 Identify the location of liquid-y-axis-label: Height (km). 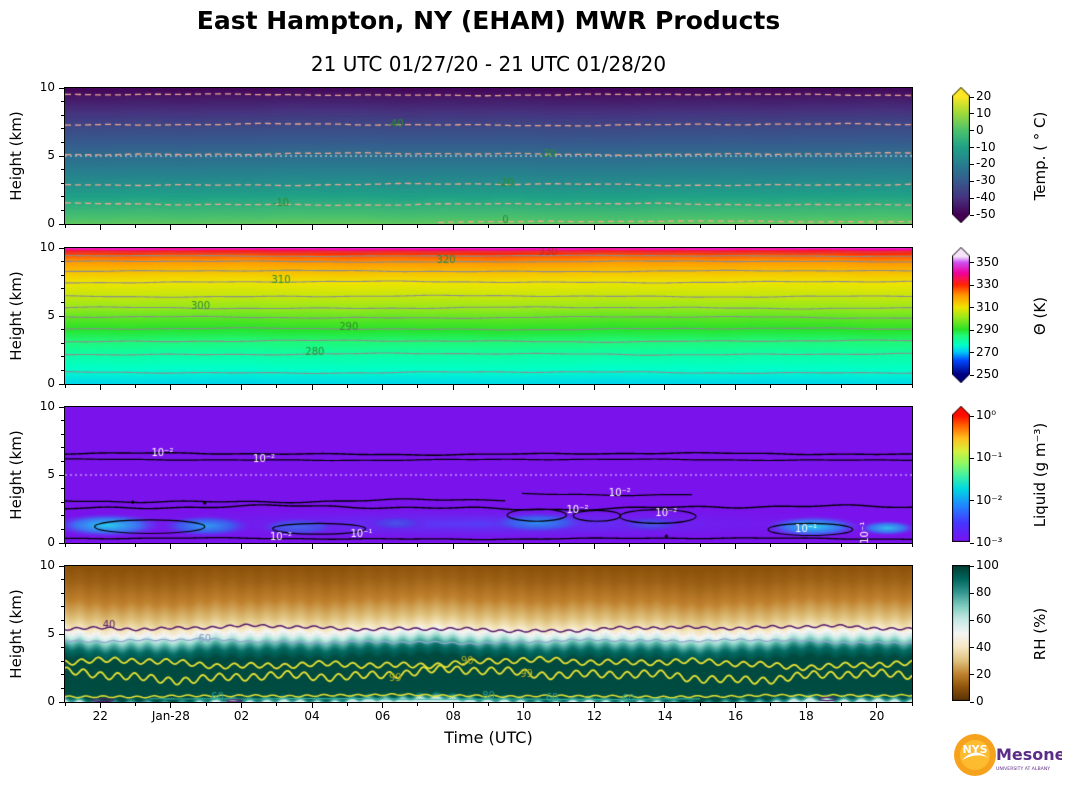
(16, 475).